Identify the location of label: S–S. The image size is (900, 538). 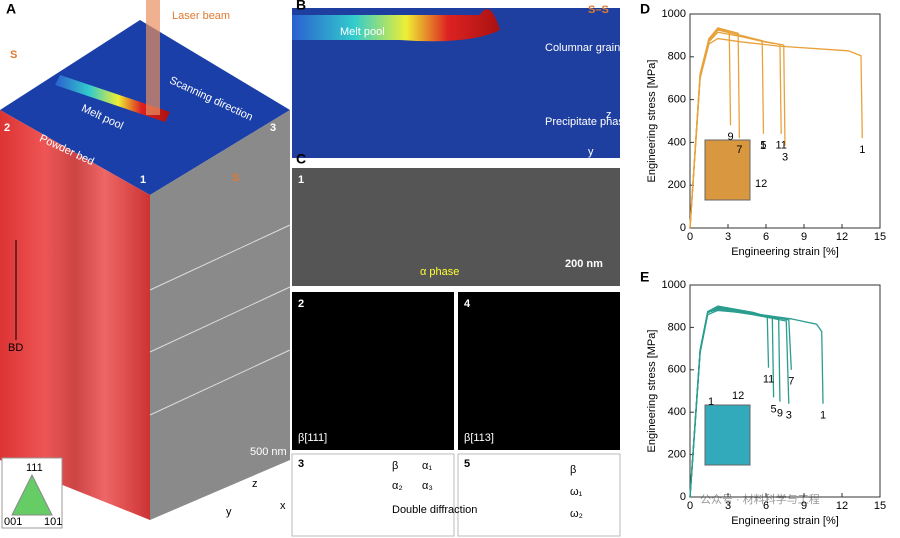
(598, 10).